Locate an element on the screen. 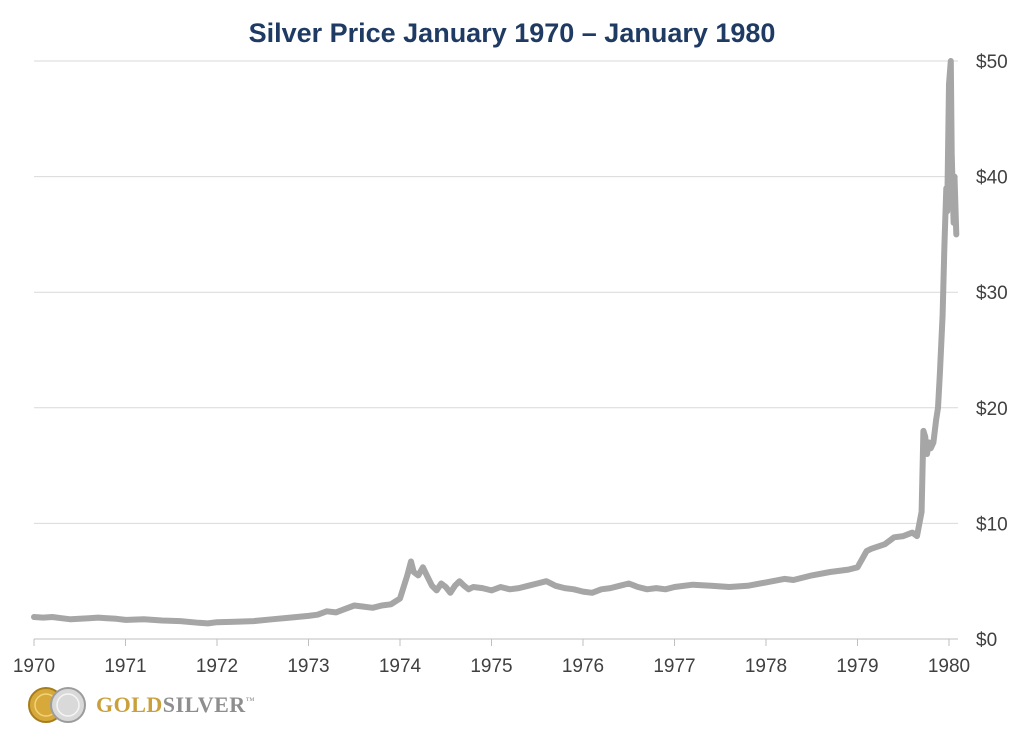 The image size is (1024, 732). silver-coin-icon is located at coordinates (68, 705).